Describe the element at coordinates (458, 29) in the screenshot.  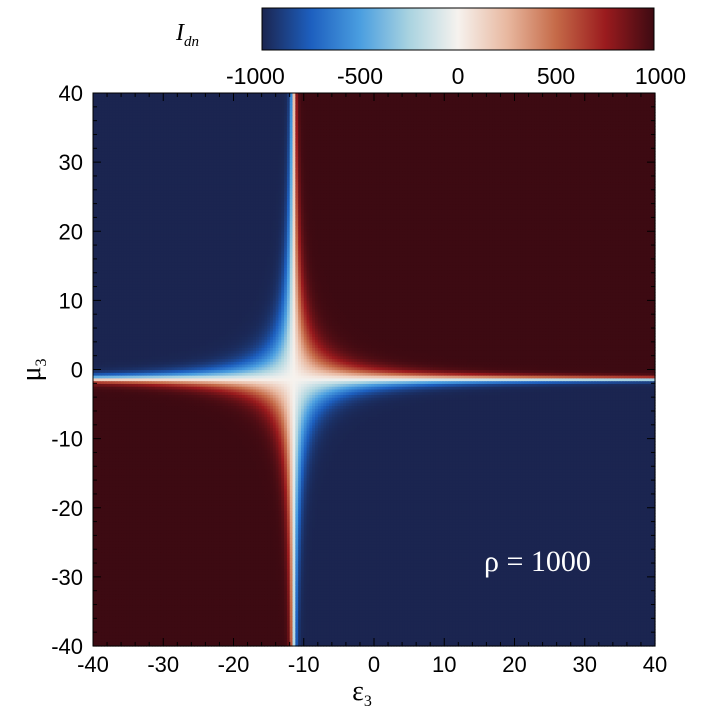
I see `colorbar-gradient` at that location.